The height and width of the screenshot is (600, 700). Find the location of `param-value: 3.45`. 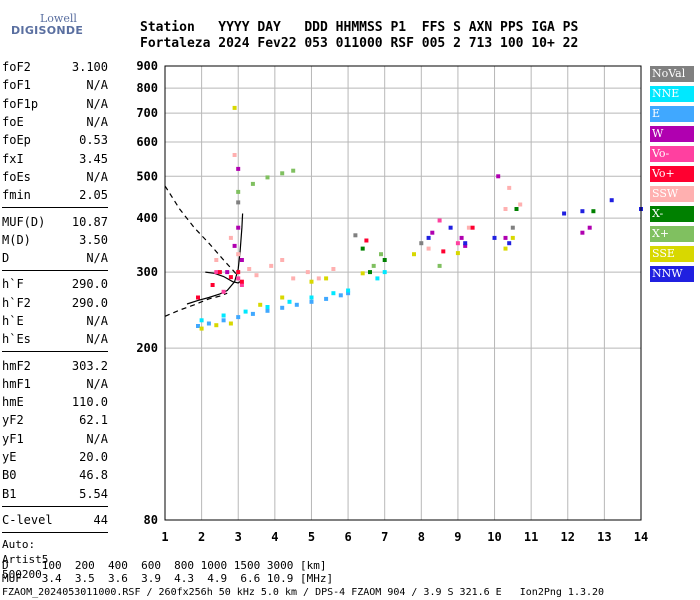

param-value: 3.45 is located at coordinates (93, 158).